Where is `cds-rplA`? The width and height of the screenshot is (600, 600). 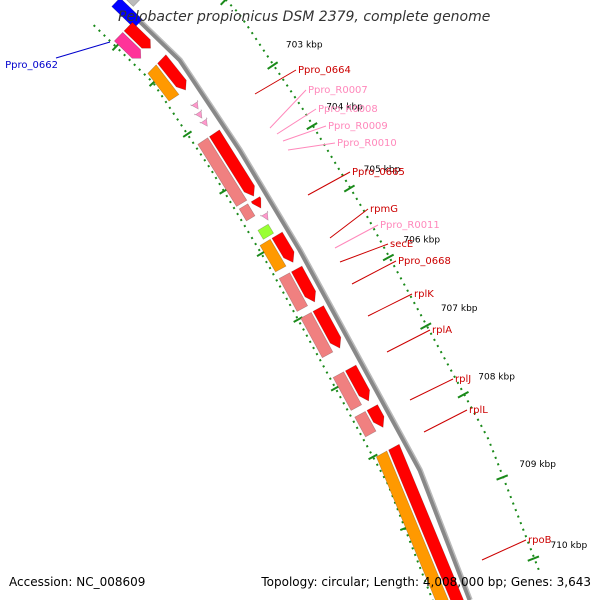
cds-rplA is located at coordinates (317, 335).